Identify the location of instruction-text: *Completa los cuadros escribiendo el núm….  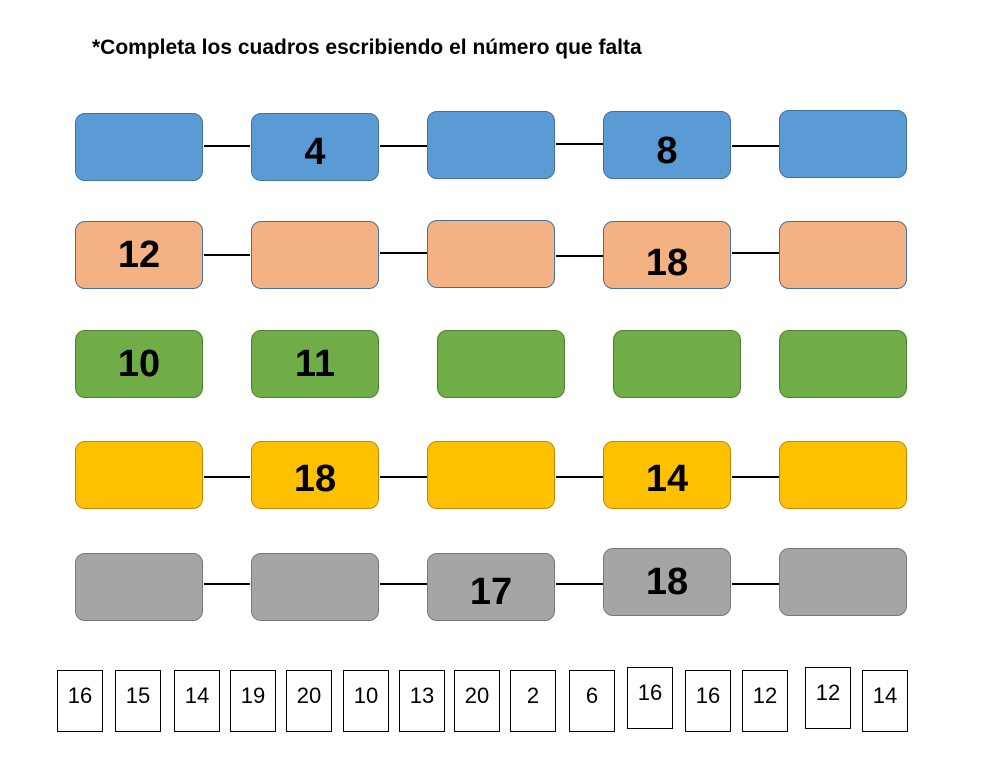
(367, 47).